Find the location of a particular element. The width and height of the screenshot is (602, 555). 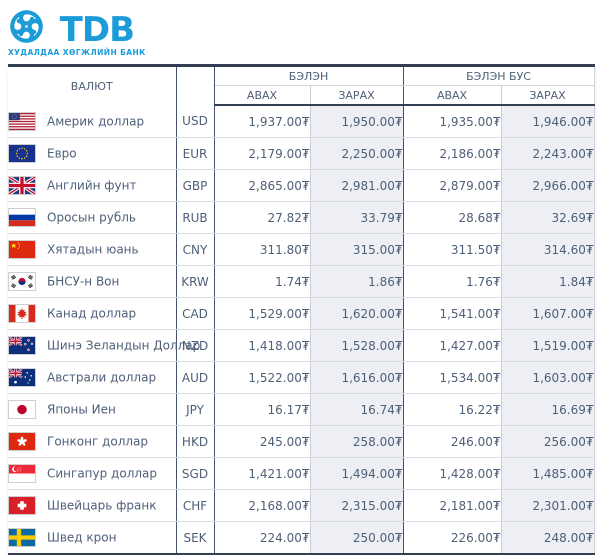

noncash-buy-value: 1,534.00₮ is located at coordinates (452, 377).